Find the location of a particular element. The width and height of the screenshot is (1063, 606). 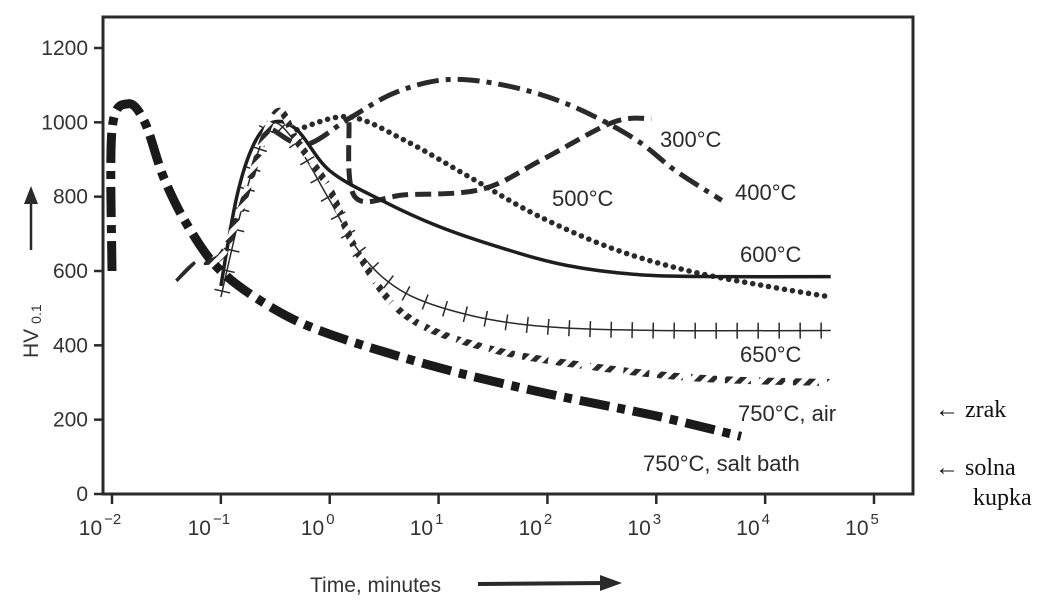

x-tick-label: 10⁻¹ is located at coordinates (209, 525).